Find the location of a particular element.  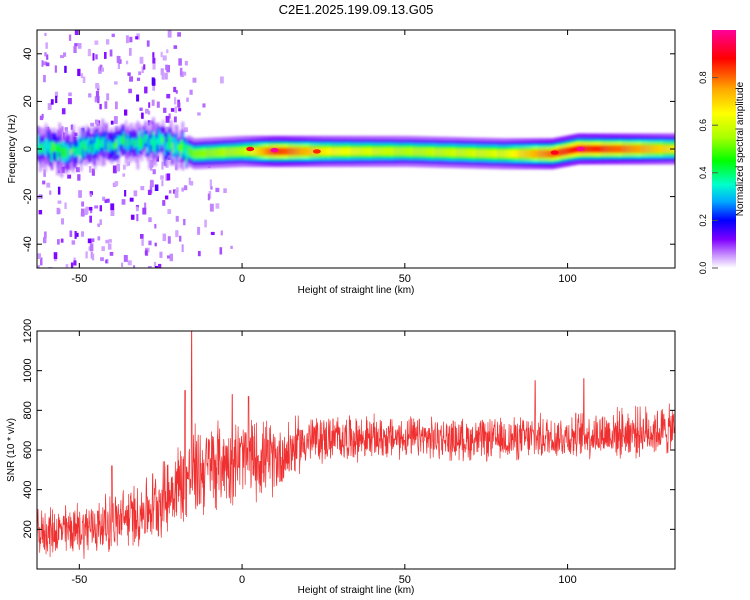

y-tick-label: -20 is located at coordinates (28, 197).